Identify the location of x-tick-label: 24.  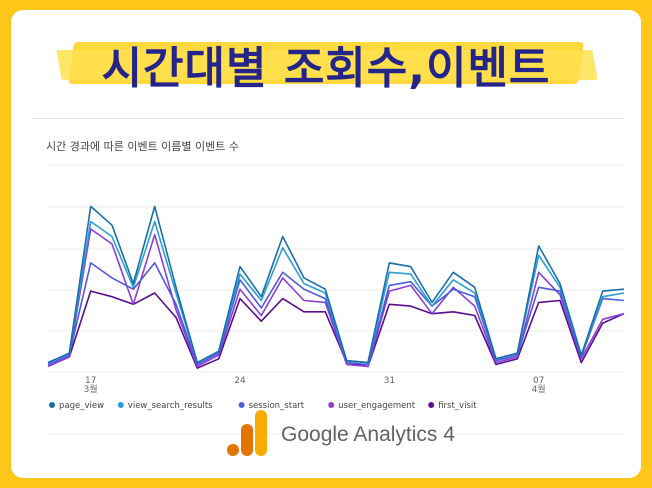
(240, 381).